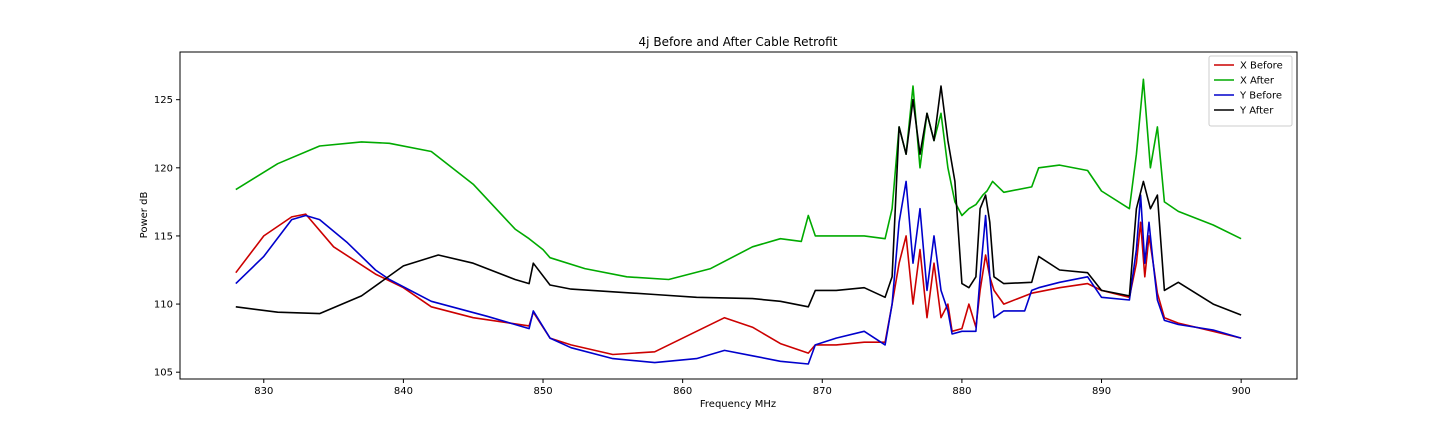  Describe the element at coordinates (1256, 111) in the screenshot. I see `legend-label: Y After` at that location.